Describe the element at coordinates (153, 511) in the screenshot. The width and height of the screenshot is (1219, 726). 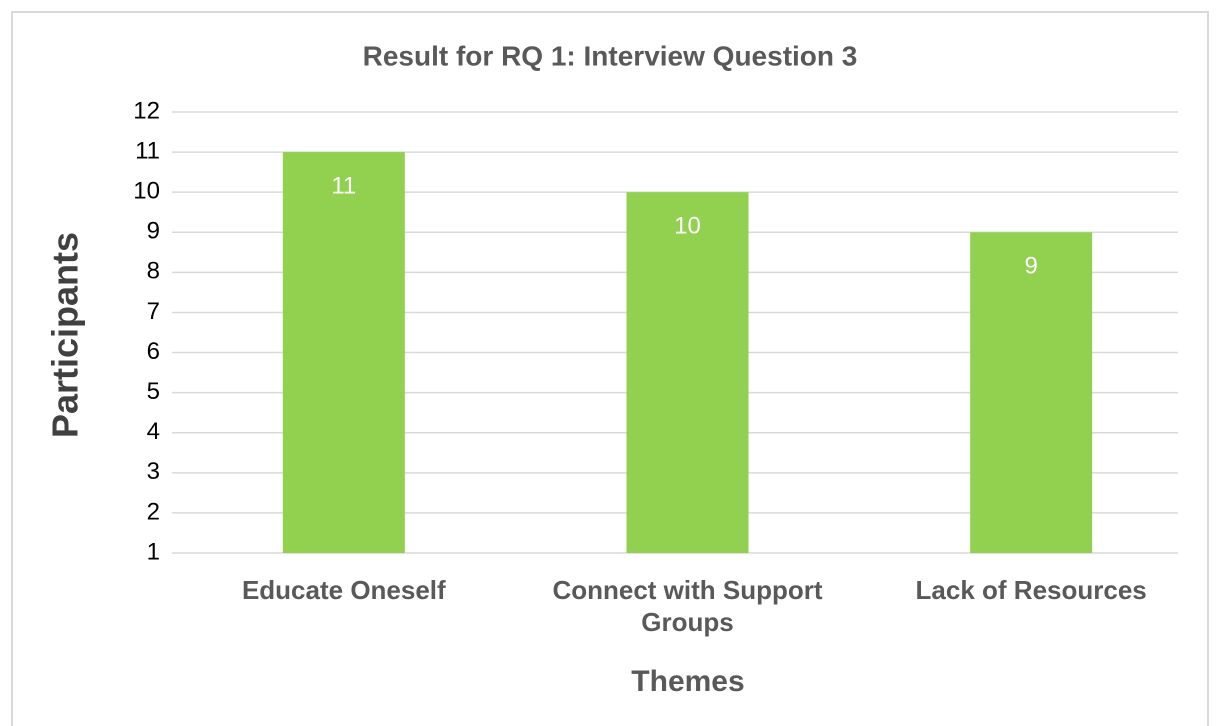
I see `y-tick-label: 2` at that location.